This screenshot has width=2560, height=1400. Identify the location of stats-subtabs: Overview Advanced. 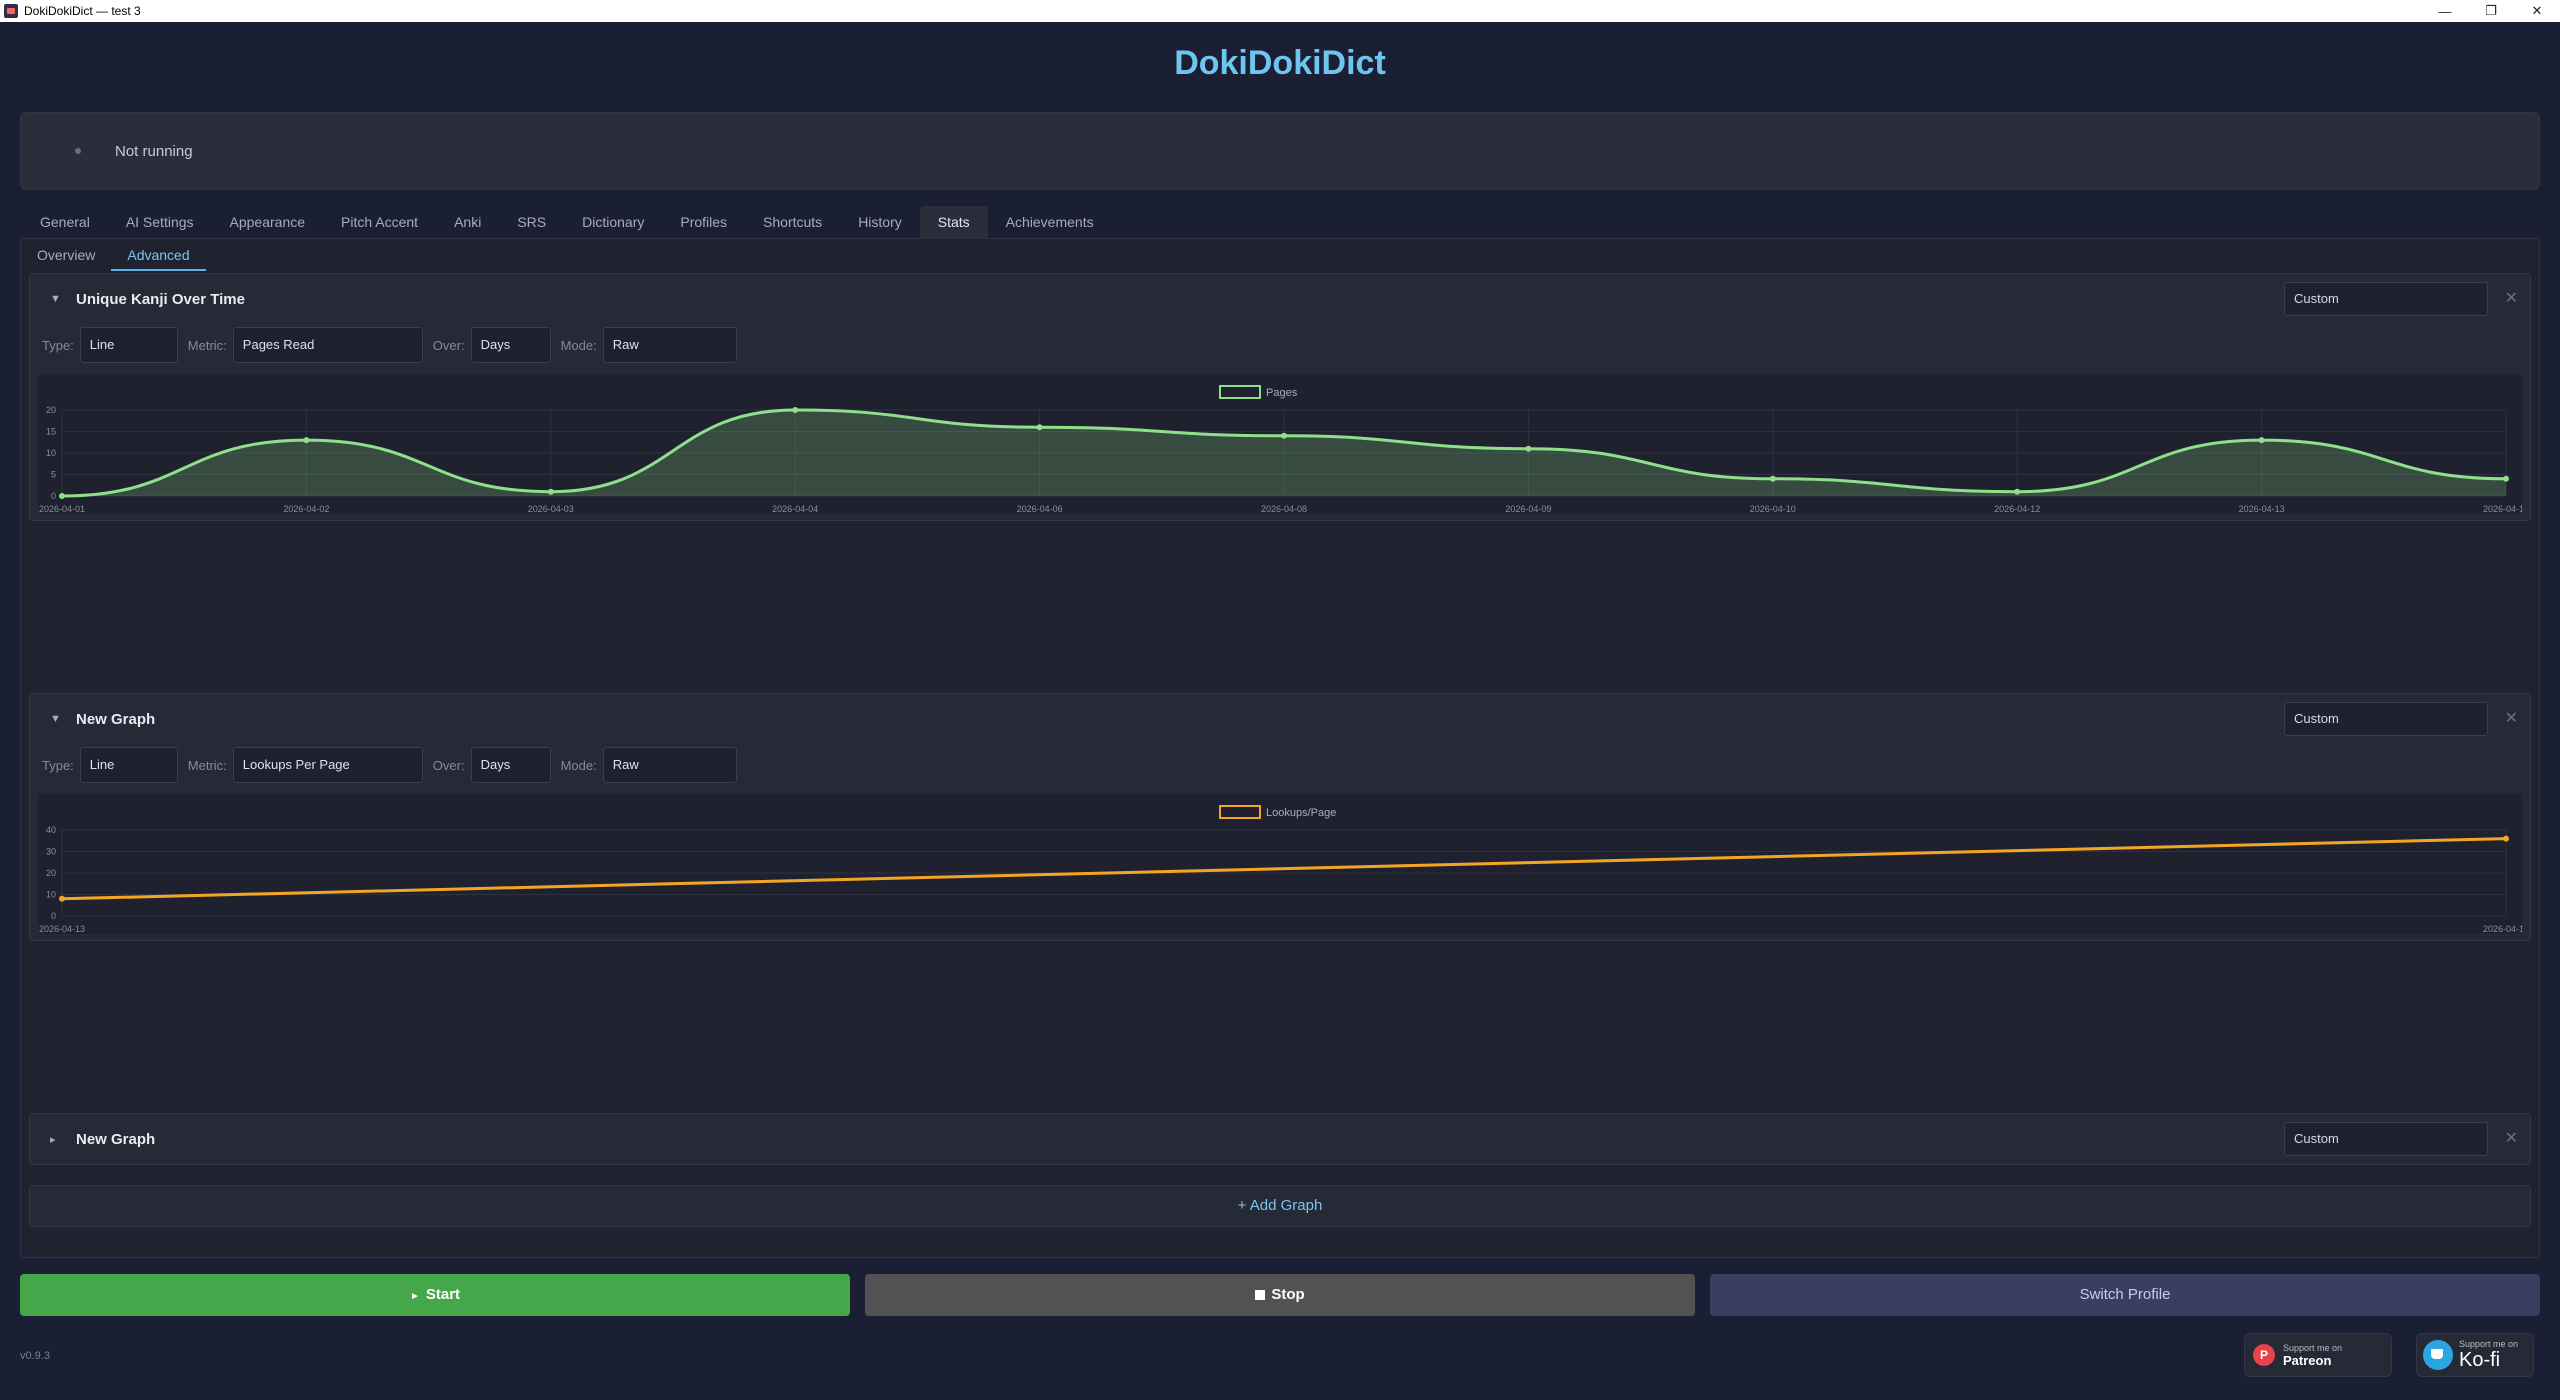
(113, 256).